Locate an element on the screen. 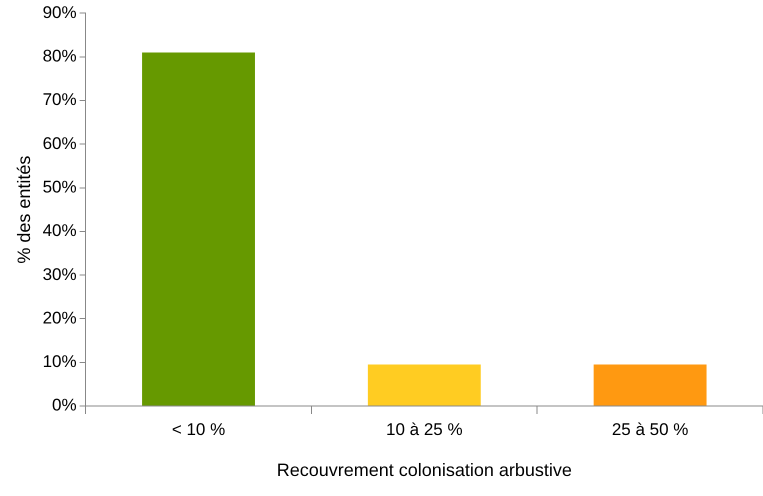 The width and height of the screenshot is (763, 496). y-tick-label: 0% is located at coordinates (64, 405).